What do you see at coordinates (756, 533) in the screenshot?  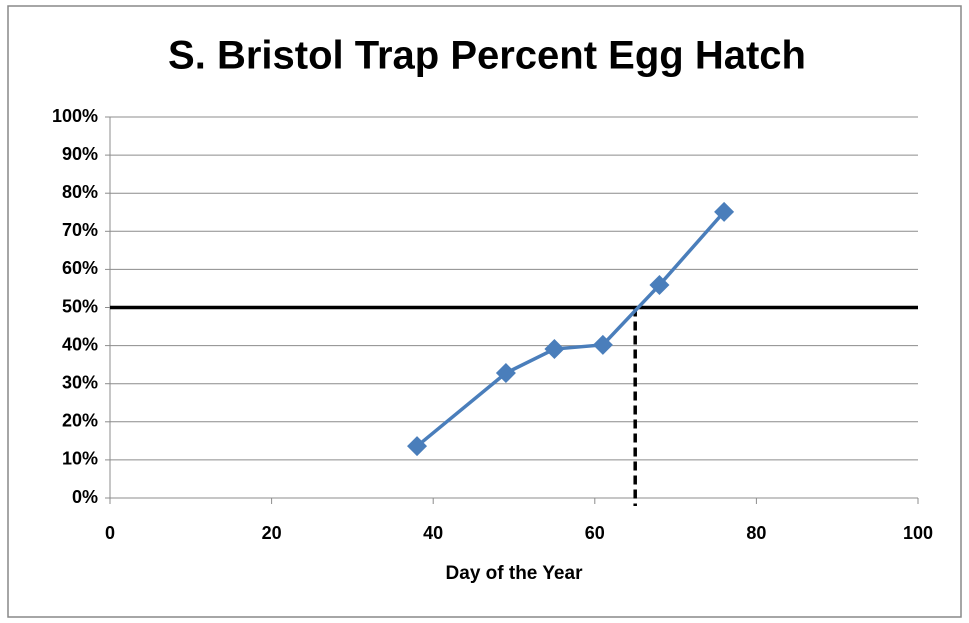 I see `x-tick-label: 80` at bounding box center [756, 533].